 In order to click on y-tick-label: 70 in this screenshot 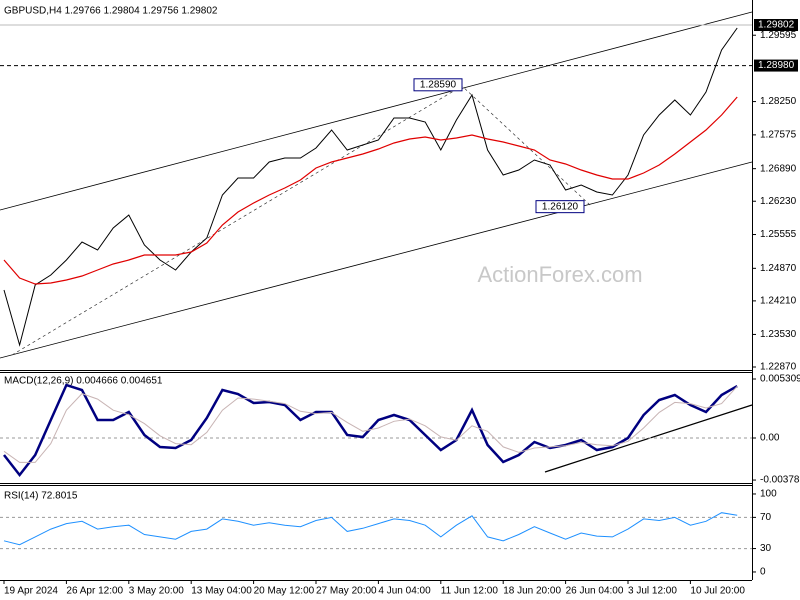, I will do `click(766, 517)`.